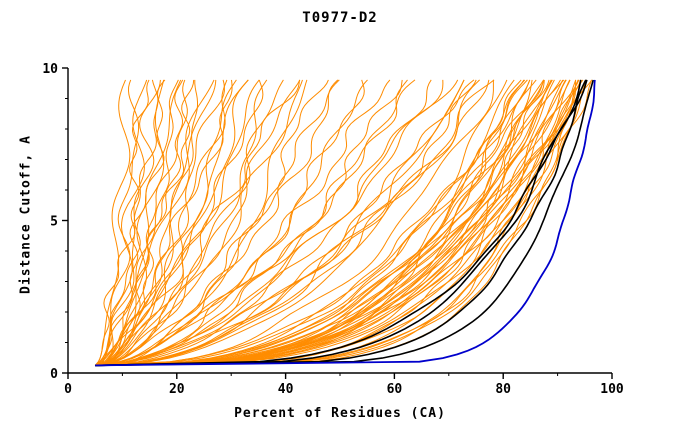 The image size is (680, 440). What do you see at coordinates (286, 389) in the screenshot?
I see `x-tick-label: 40` at bounding box center [286, 389].